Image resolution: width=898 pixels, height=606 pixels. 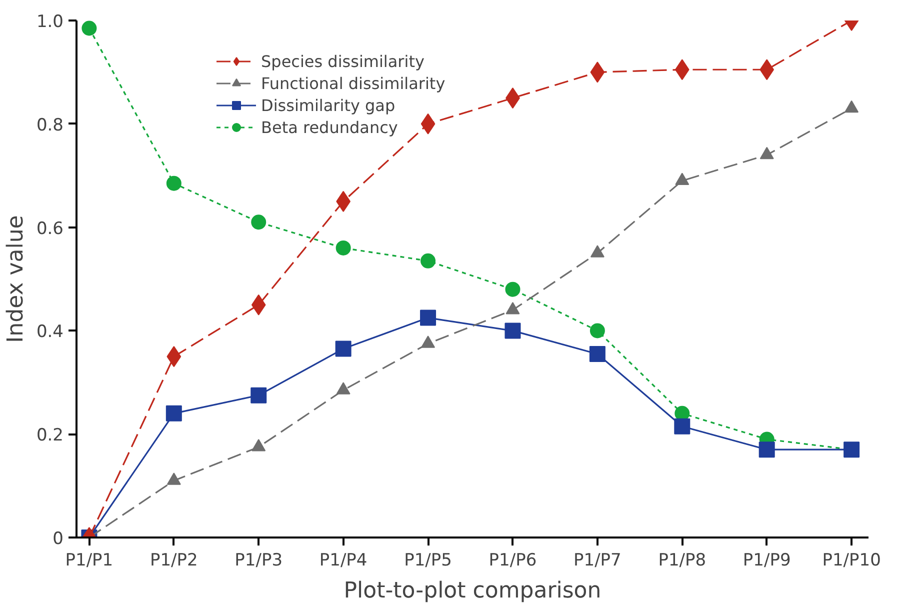 I want to click on legend-label: Beta redundancy, so click(x=329, y=127).